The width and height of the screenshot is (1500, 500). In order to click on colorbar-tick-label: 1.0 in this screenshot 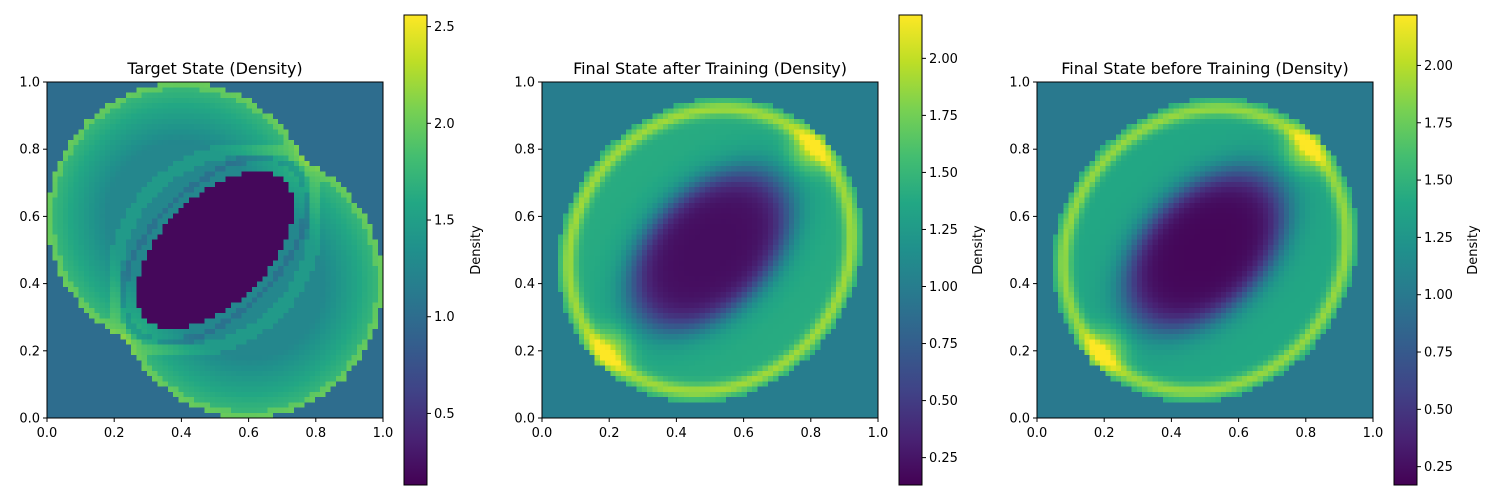, I will do `click(444, 317)`.